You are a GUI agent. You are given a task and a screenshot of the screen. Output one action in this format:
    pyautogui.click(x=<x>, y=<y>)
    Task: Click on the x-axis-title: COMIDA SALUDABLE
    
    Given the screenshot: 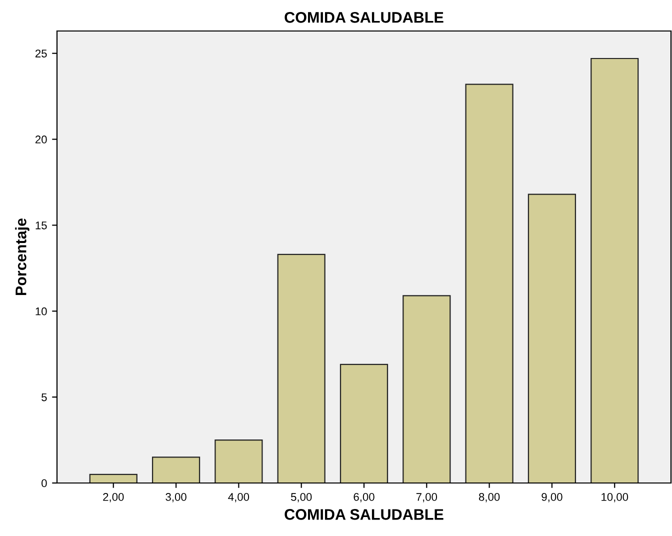 What is the action you would take?
    pyautogui.click(x=364, y=514)
    